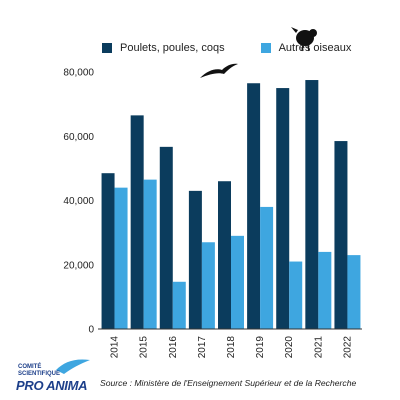 The width and height of the screenshot is (400, 400). Describe the element at coordinates (219, 70) in the screenshot. I see `bird-silhouette-icon` at that location.